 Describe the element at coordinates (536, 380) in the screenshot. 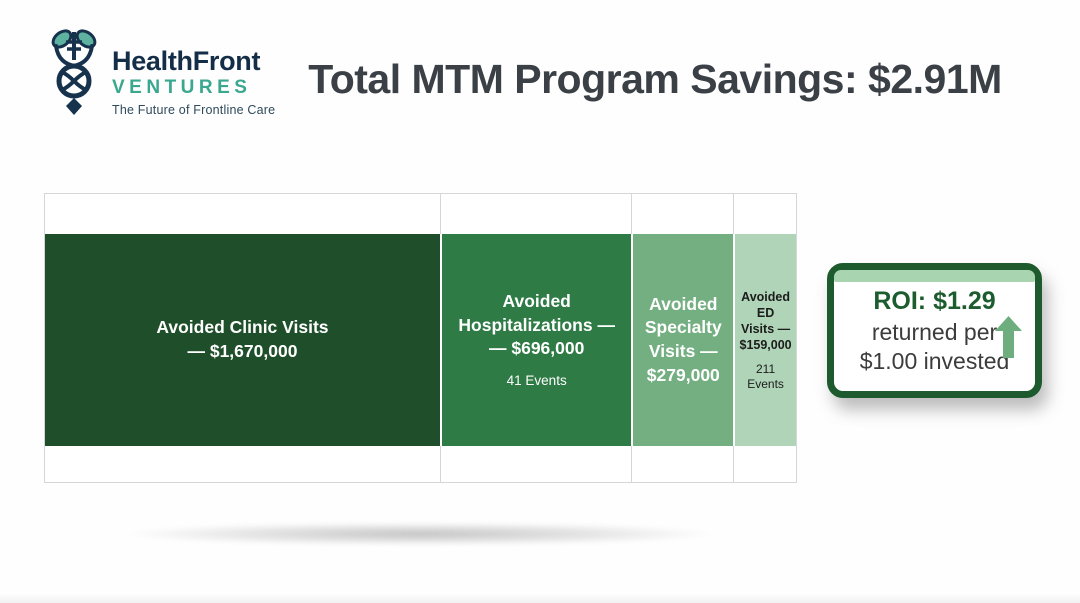

I see `bar-segment-events: 41 Events` at that location.